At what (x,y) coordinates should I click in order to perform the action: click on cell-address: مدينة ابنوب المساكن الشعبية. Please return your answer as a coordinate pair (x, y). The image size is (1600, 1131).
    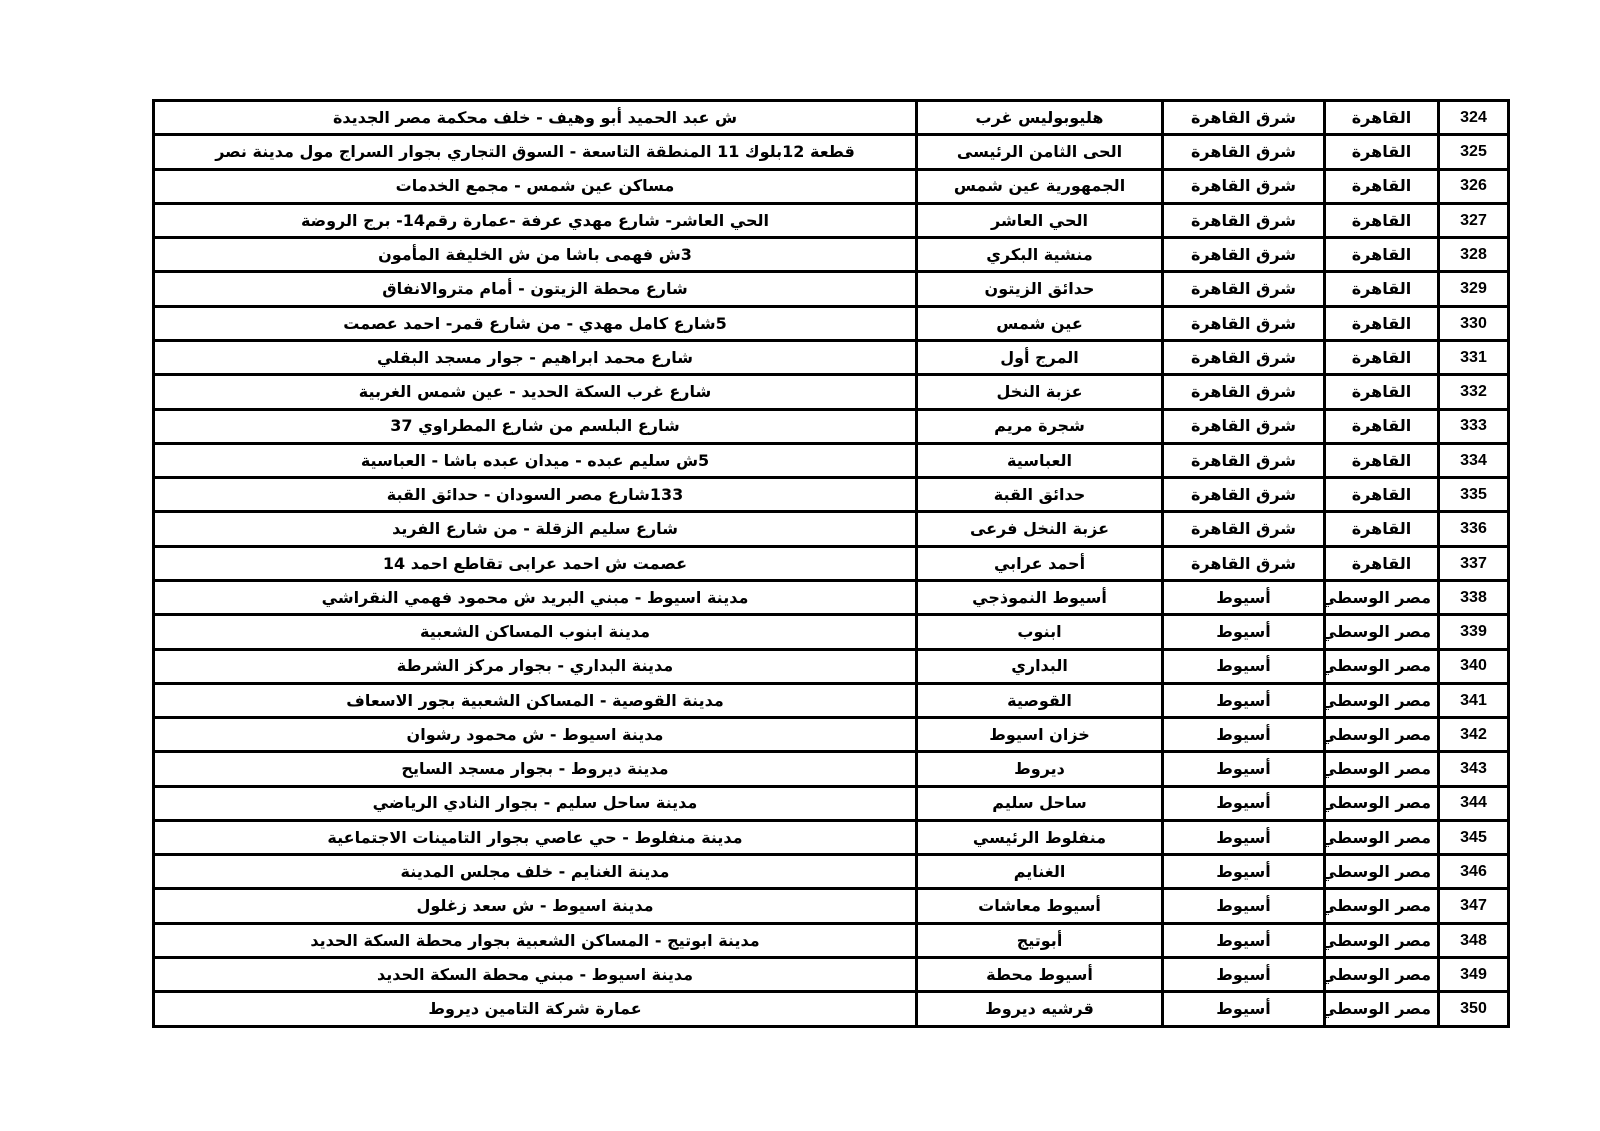
    Looking at the image, I should click on (535, 632).